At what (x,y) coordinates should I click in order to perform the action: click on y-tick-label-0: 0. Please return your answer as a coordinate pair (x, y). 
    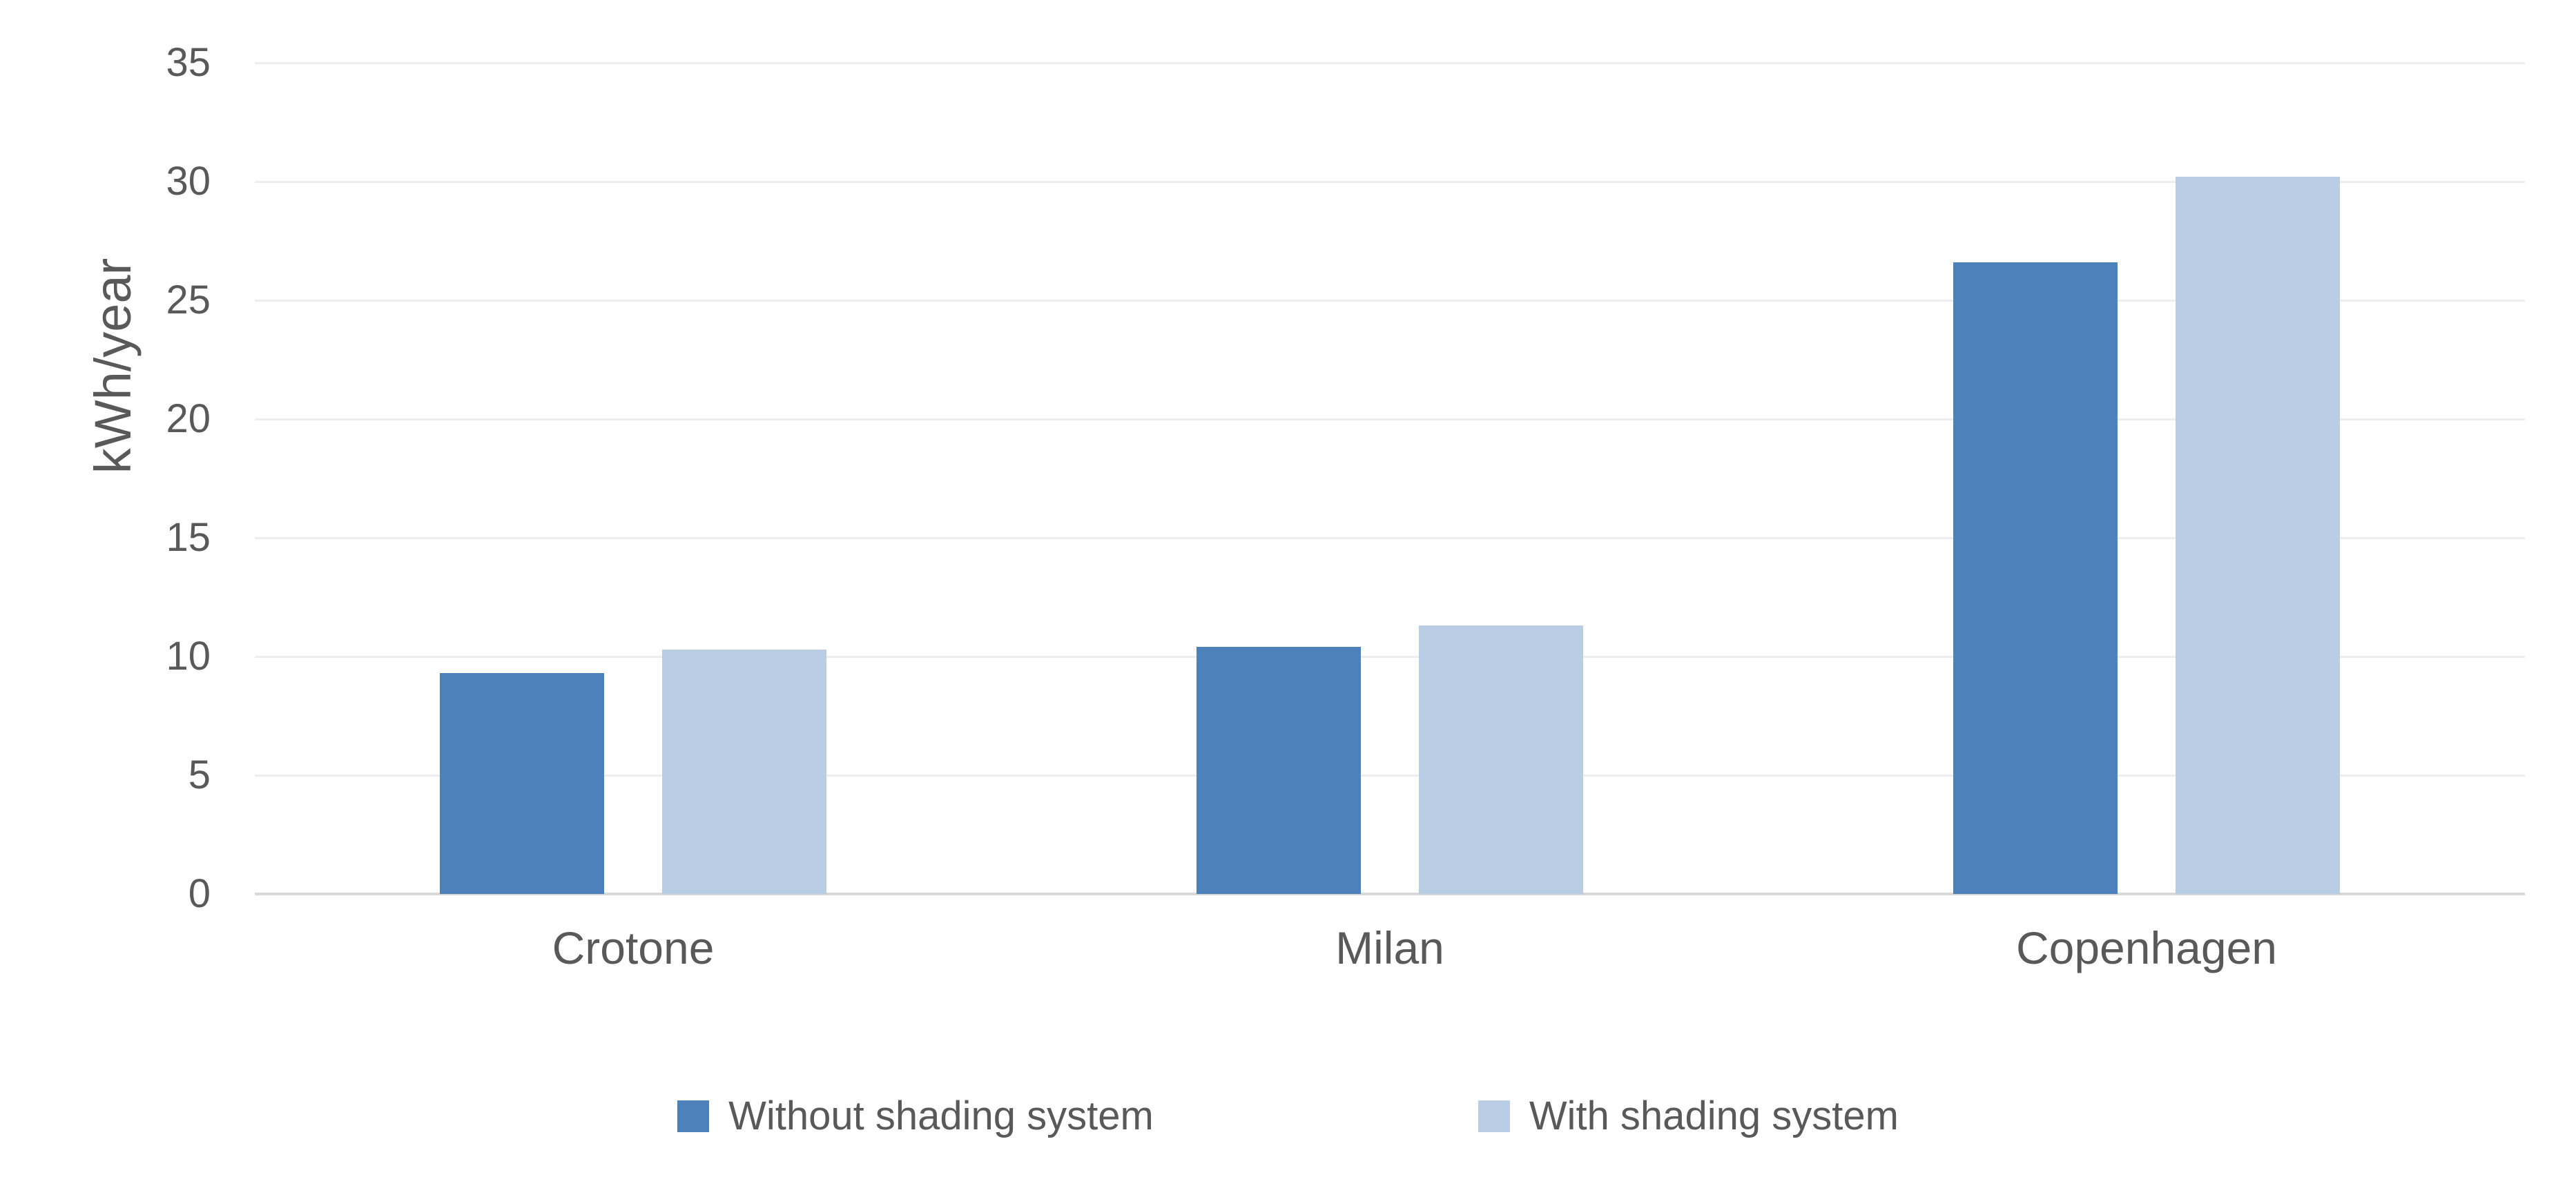
    Looking at the image, I should click on (199, 893).